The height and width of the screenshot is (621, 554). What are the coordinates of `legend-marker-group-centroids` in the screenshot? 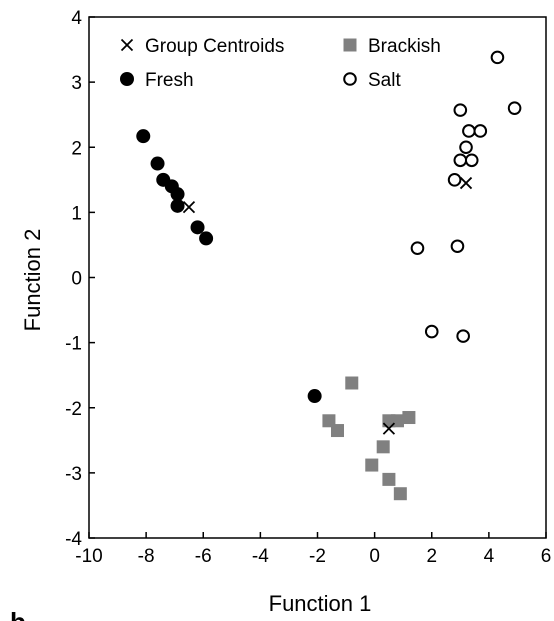 It's located at (127, 45).